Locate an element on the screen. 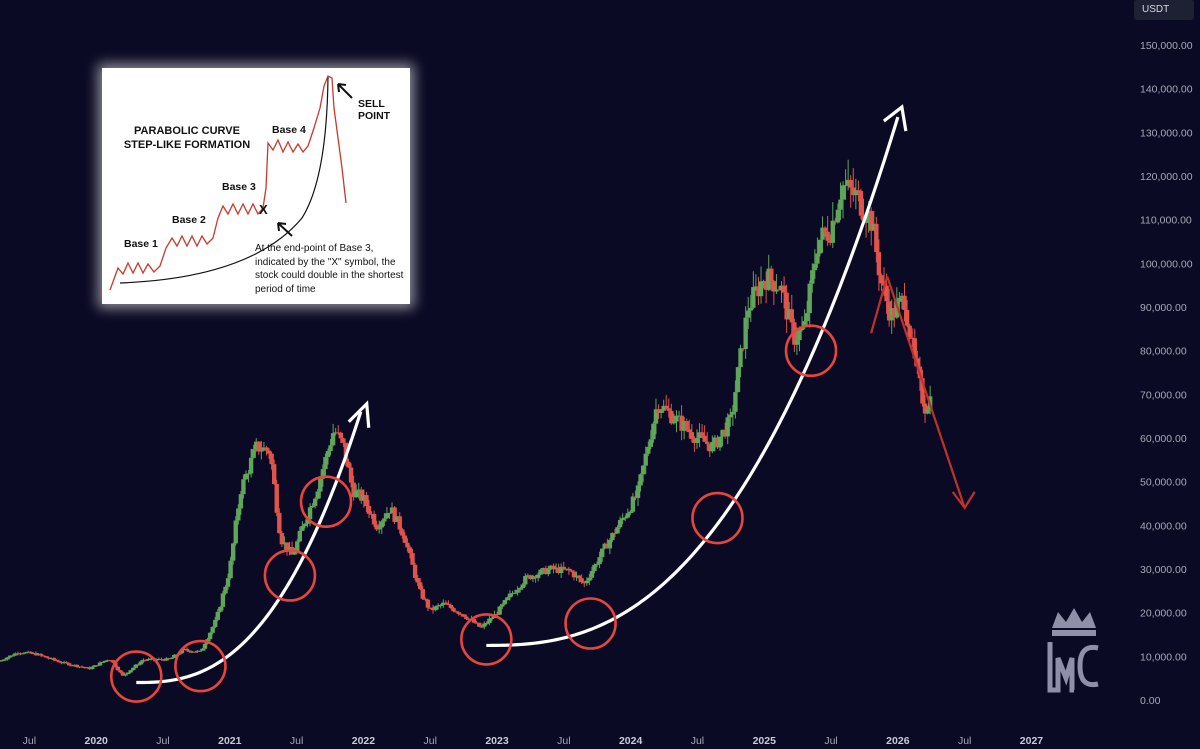 This screenshot has width=1200, height=749. y-tick-label: 0.00 is located at coordinates (1150, 701).